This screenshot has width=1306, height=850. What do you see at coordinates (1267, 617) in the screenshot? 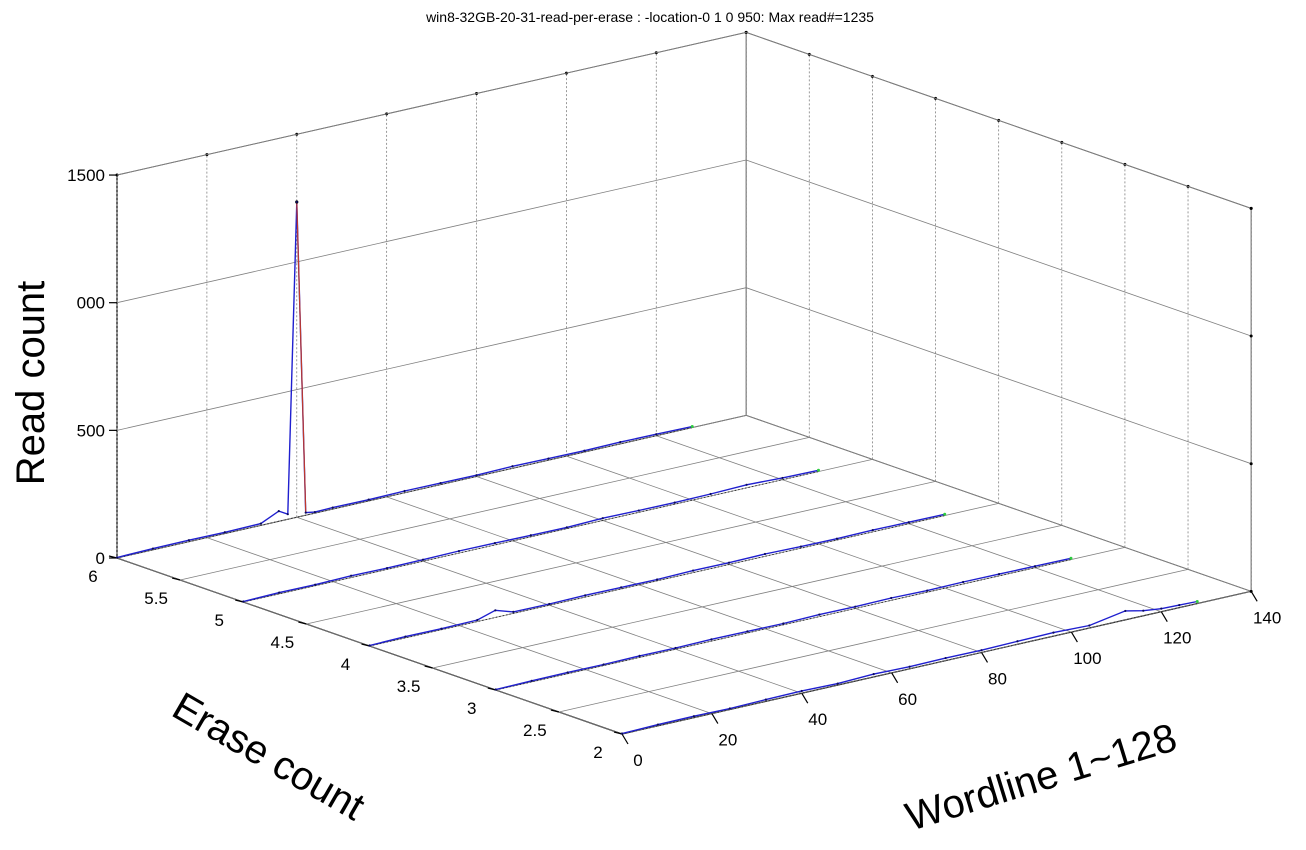
I see `x-tick-label: 140` at bounding box center [1267, 617].